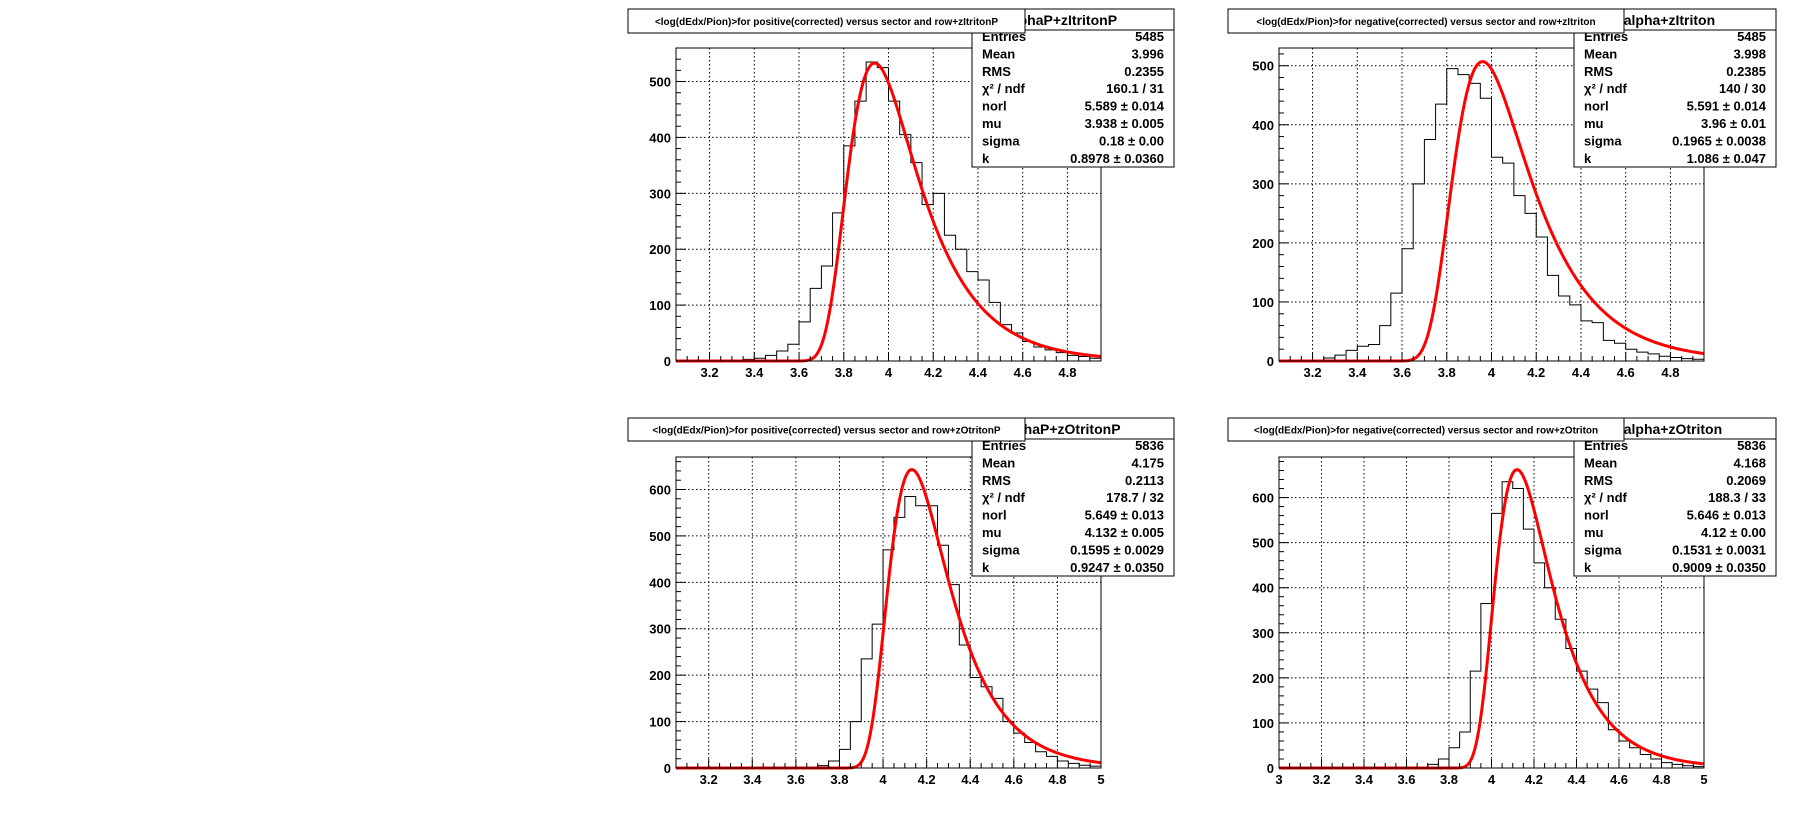  What do you see at coordinates (1664, 20) in the screenshot?
I see `stats-name: zIalpha+zItriton` at bounding box center [1664, 20].